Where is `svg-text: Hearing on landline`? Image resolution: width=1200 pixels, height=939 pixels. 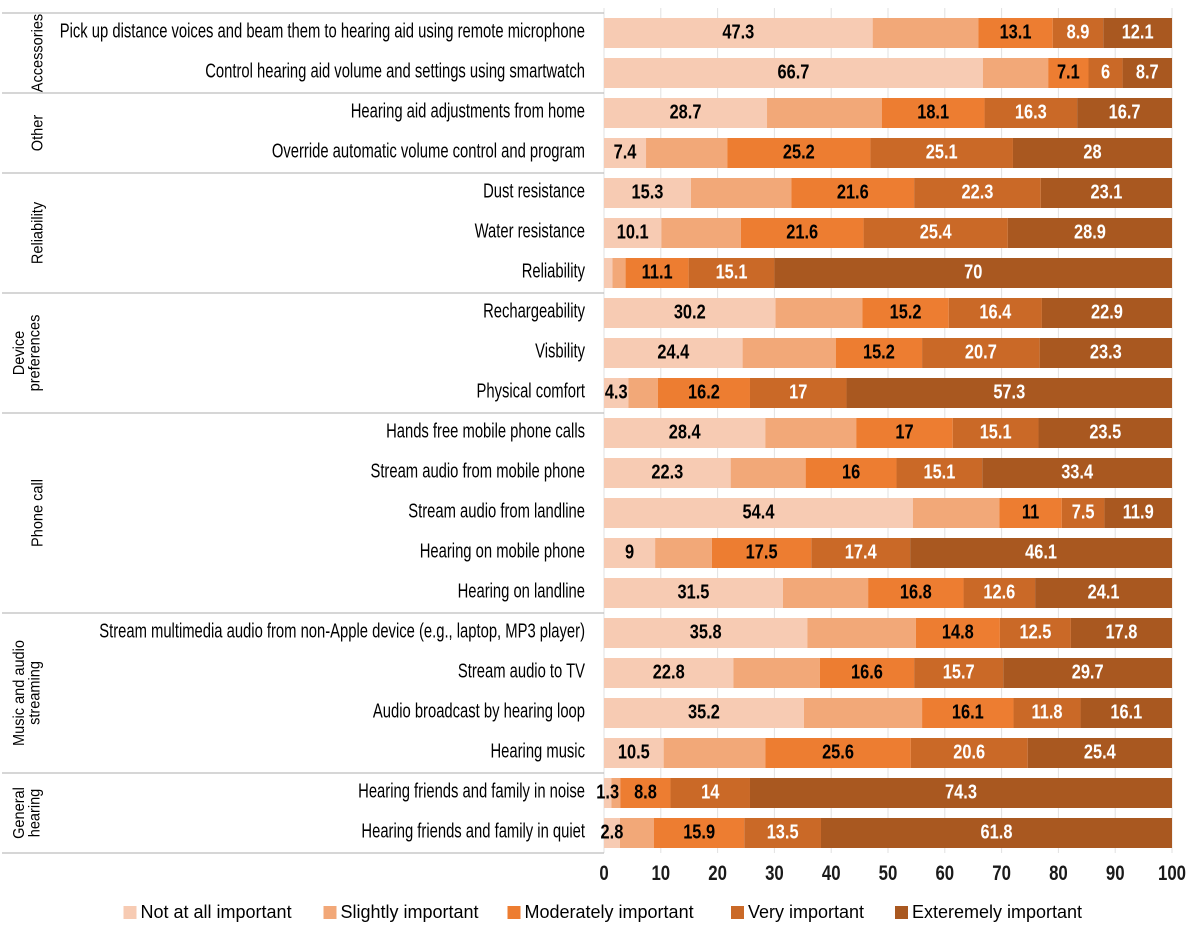
svg-text: Hearing on landline is located at coordinates (521, 590).